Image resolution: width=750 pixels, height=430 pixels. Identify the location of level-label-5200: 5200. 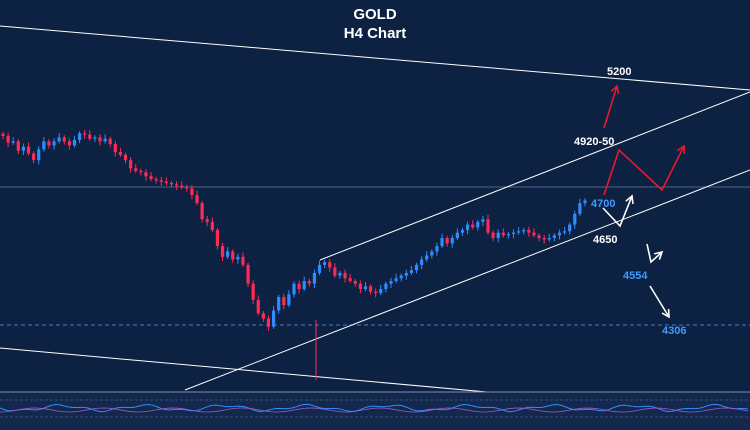
(619, 72).